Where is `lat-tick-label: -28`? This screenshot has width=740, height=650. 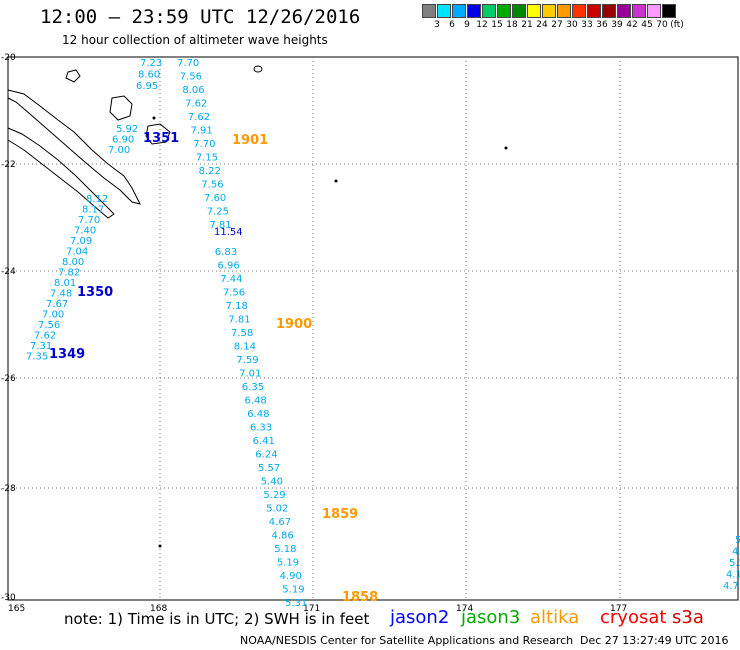 lat-tick-label: -28 is located at coordinates (8, 489).